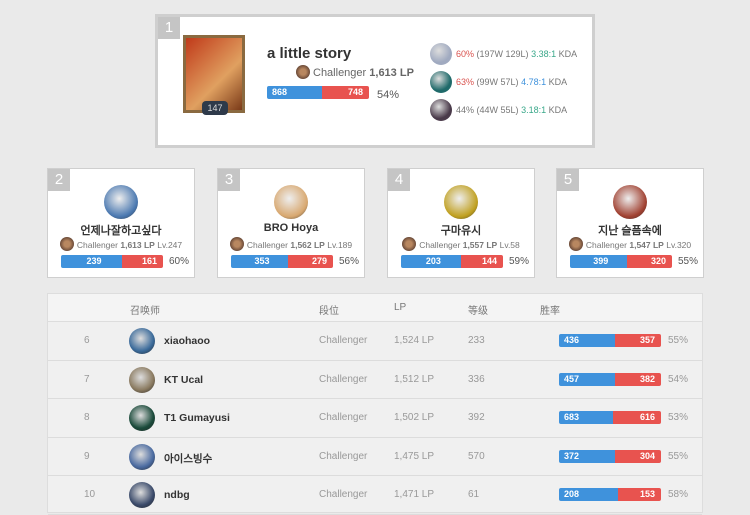  What do you see at coordinates (307, 245) in the screenshot?
I see `lp: 1,562 LP` at bounding box center [307, 245].